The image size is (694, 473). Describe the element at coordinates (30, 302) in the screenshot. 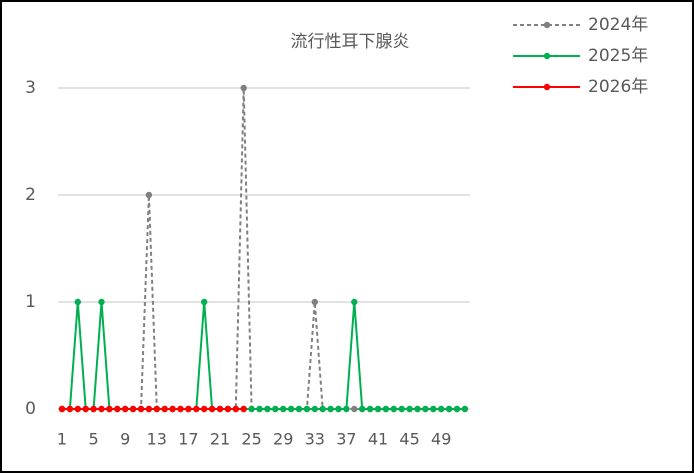

I see `y-tick-label: 1` at that location.